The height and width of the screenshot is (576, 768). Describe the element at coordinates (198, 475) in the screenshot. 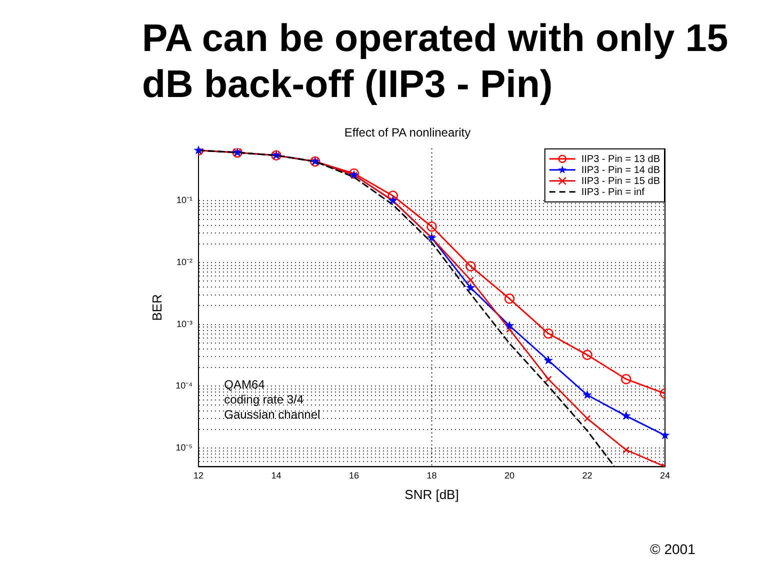

I see `x-tick-label: 12` at that location.